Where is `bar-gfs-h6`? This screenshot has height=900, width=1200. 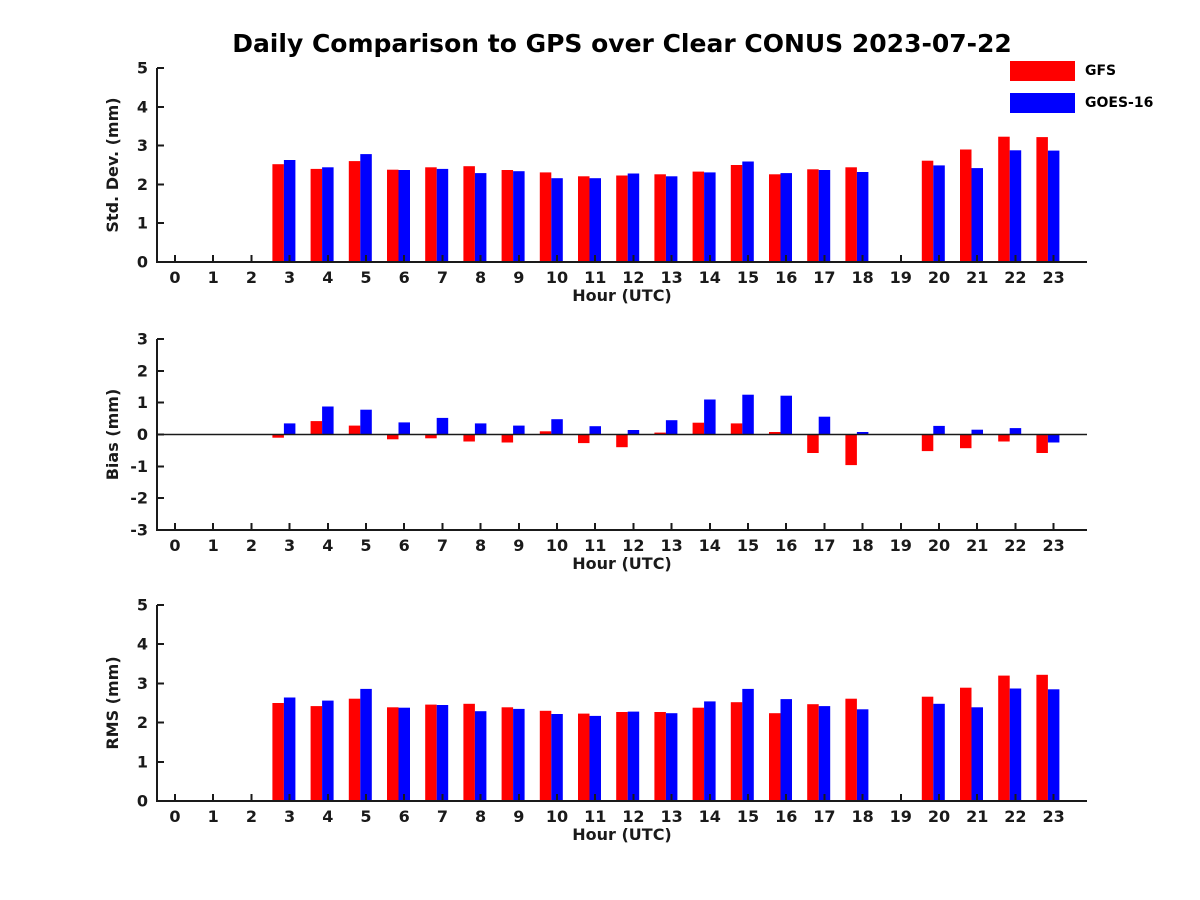
bar-gfs-h6 is located at coordinates (393, 215).